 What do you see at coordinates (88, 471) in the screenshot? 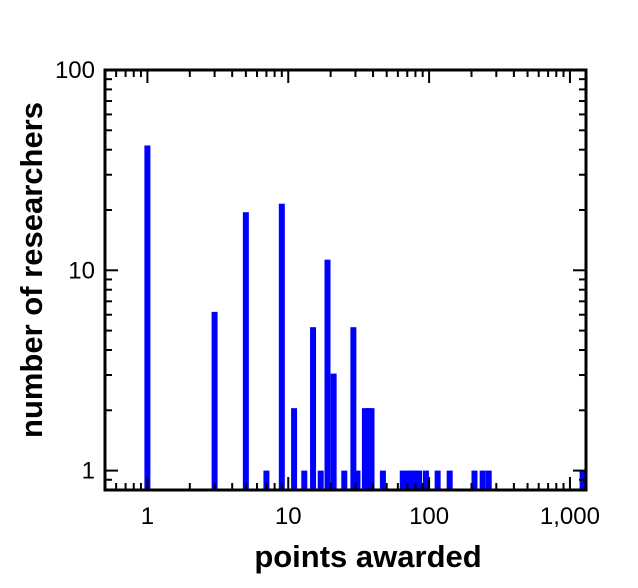
I see `y-tick-label: 1` at bounding box center [88, 471].